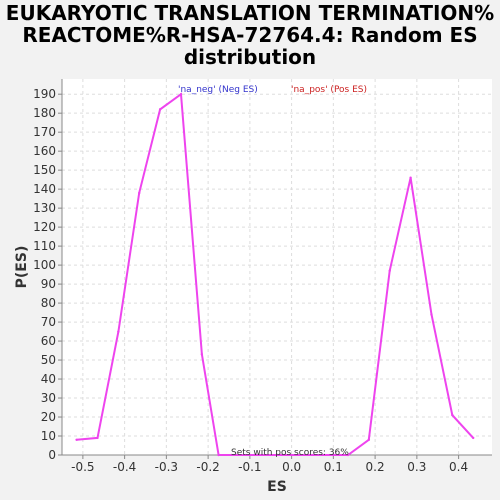 The width and height of the screenshot is (500, 500). I want to click on legend-item-1: 'na_pos' (Pos ES), so click(329, 90).